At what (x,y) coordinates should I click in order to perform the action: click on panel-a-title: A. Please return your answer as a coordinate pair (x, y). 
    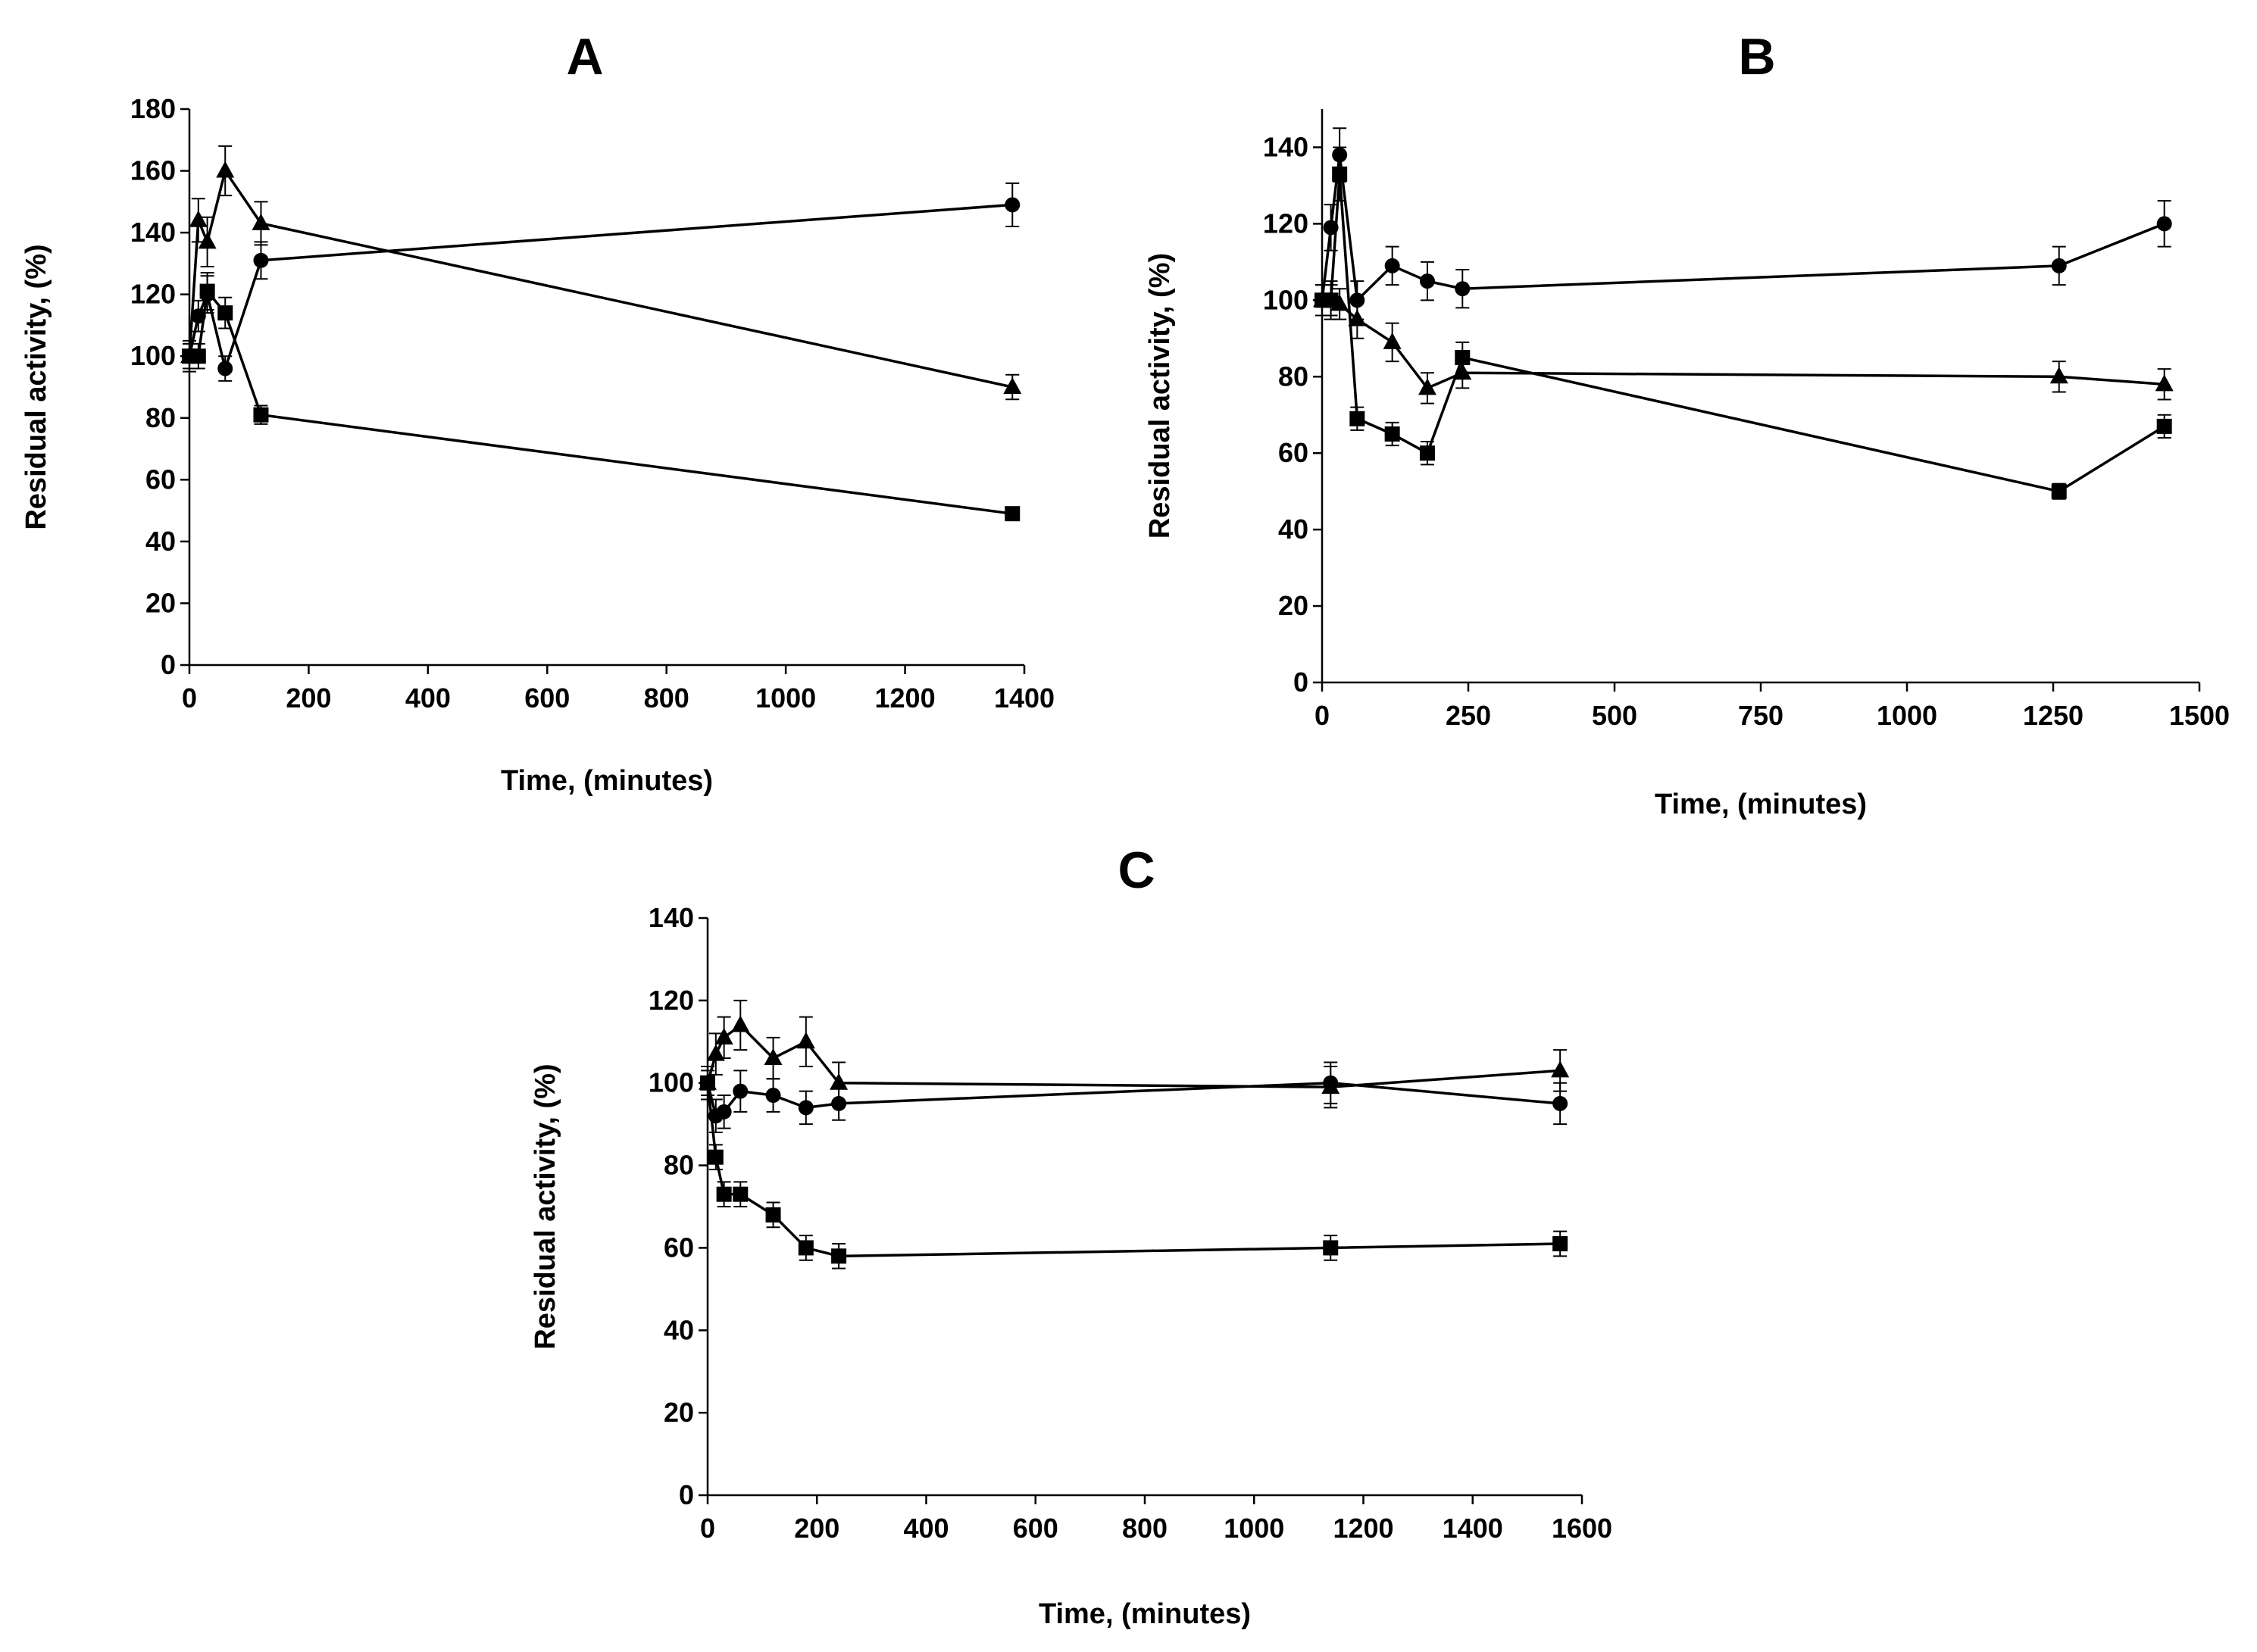
    Looking at the image, I should click on (584, 57).